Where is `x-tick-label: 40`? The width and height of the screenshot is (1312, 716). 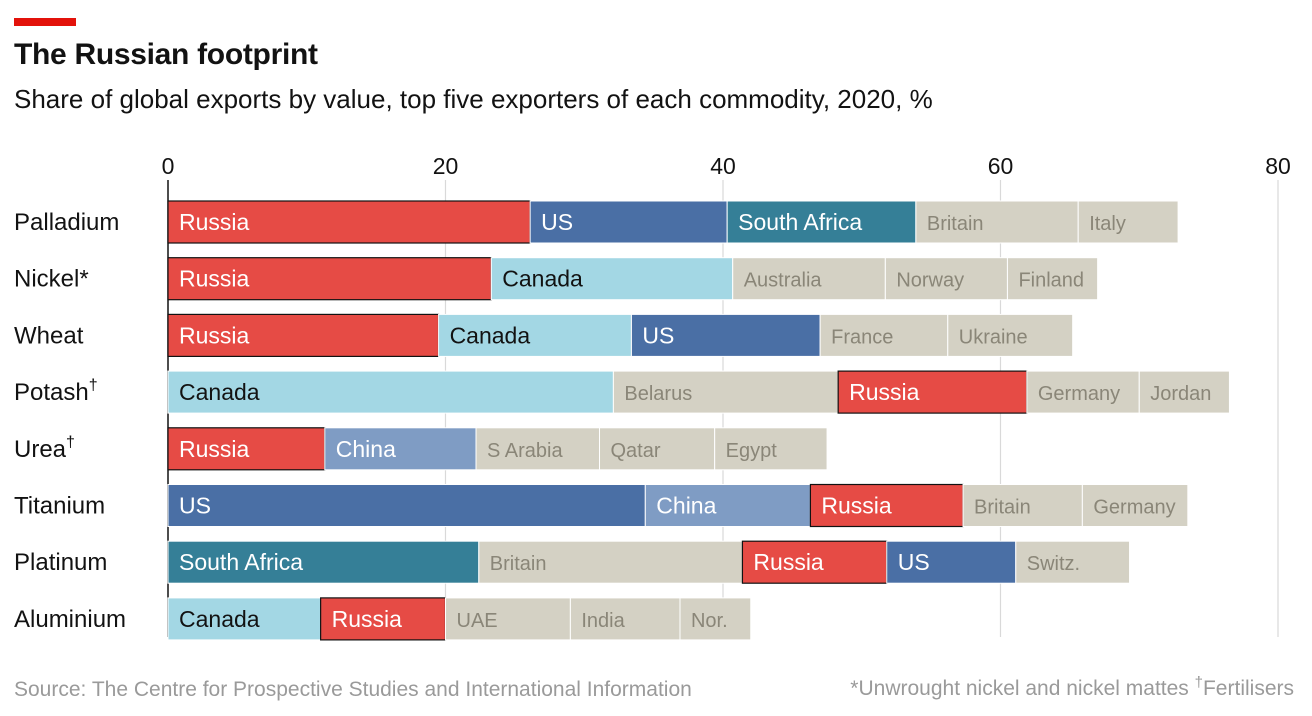
x-tick-label: 40 is located at coordinates (723, 166).